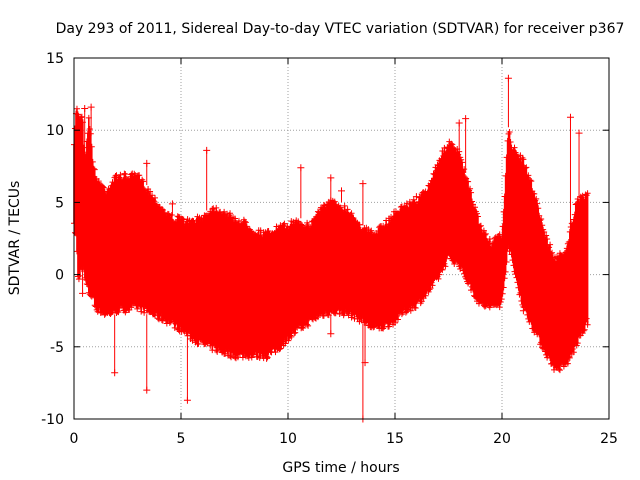 The image size is (640, 480). I want to click on y-tick-label: 5, so click(59, 203).